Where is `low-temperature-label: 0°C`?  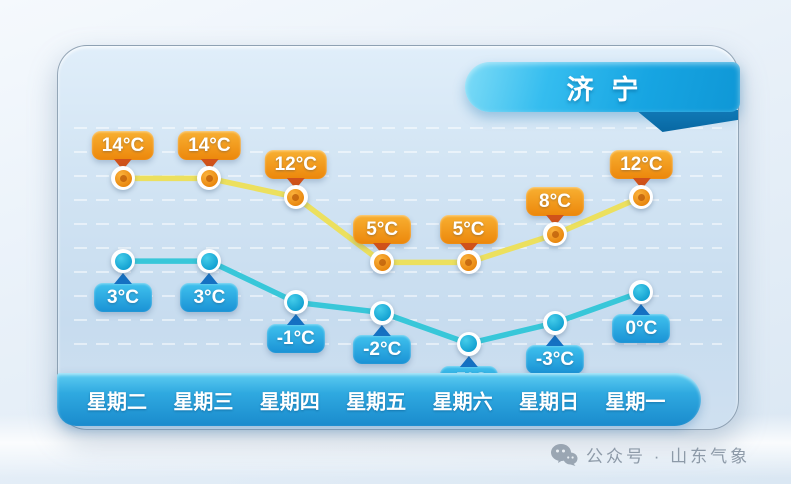
low-temperature-label: 0°C is located at coordinates (641, 323).